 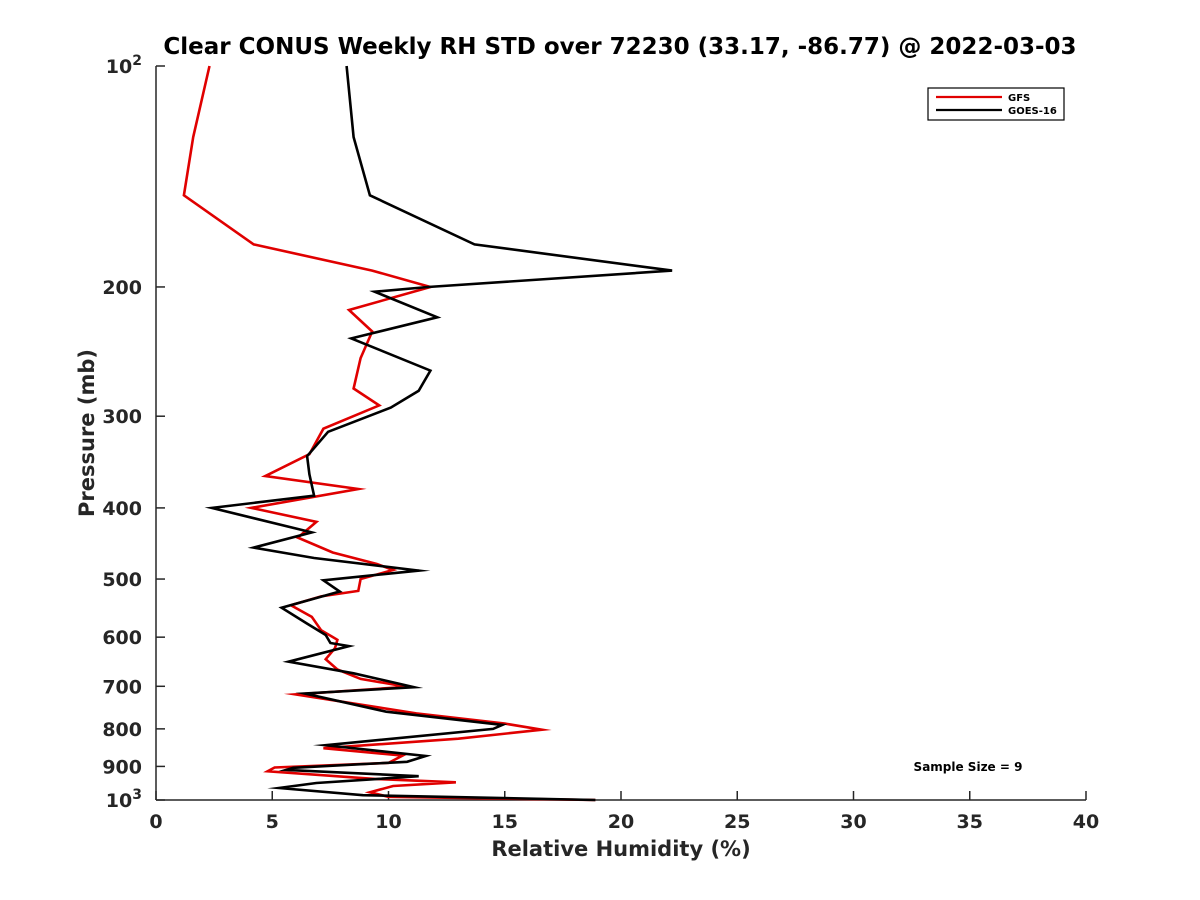 What do you see at coordinates (505, 822) in the screenshot?
I see `x-tick-label: 15` at bounding box center [505, 822].